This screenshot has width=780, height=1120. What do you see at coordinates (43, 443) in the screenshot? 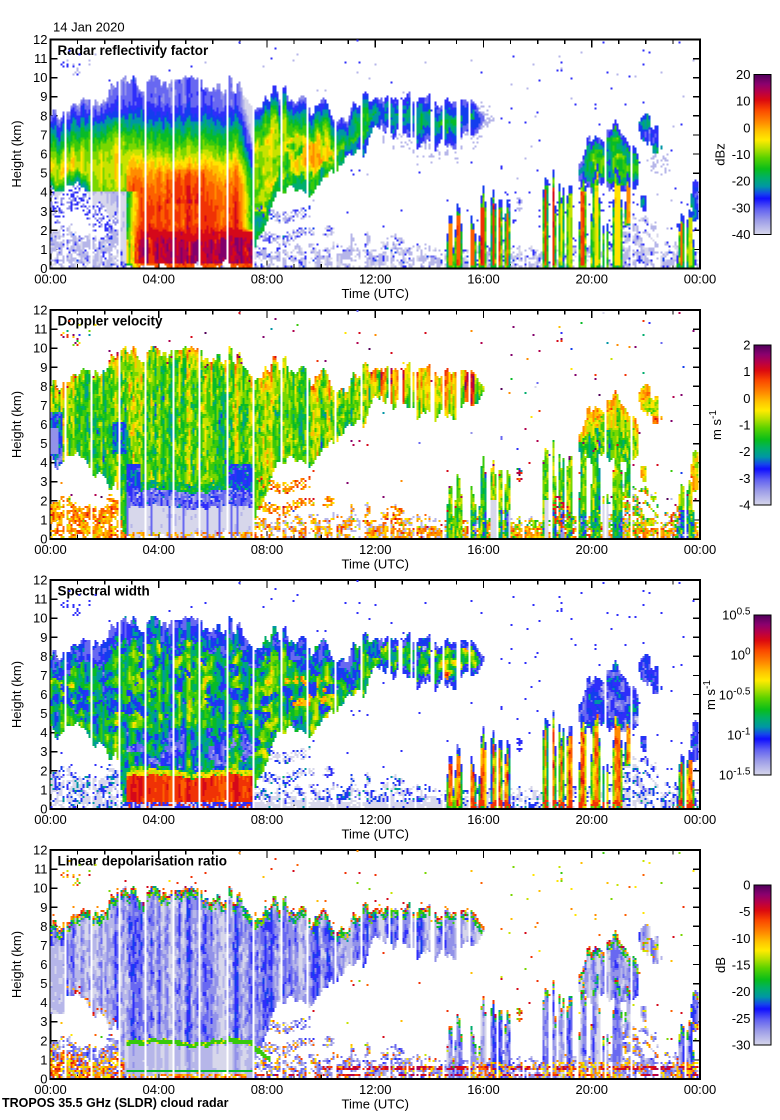
I see `svg-text: 5` at bounding box center [43, 443].